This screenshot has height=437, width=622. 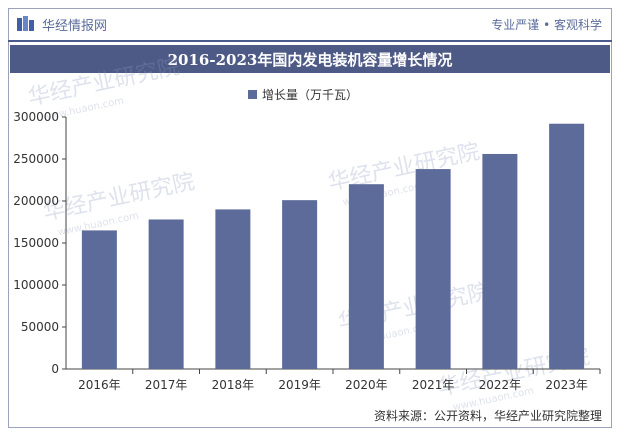 I want to click on x-tick-label: 2020年, so click(x=366, y=385).